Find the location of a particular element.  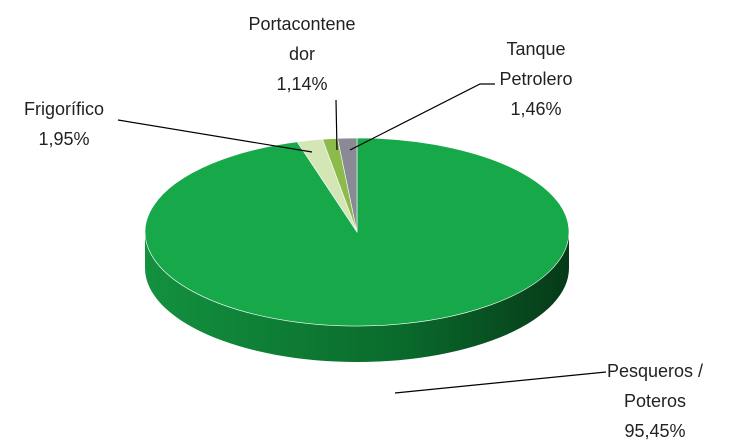

value-label: 1,46% is located at coordinates (535, 109).